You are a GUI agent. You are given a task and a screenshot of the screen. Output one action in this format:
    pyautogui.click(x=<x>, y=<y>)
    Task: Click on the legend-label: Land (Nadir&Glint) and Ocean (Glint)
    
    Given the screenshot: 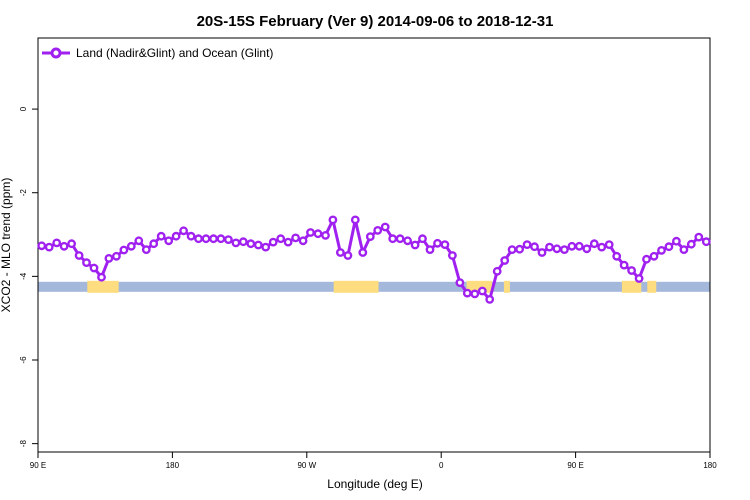 What is the action you would take?
    pyautogui.click(x=174, y=53)
    